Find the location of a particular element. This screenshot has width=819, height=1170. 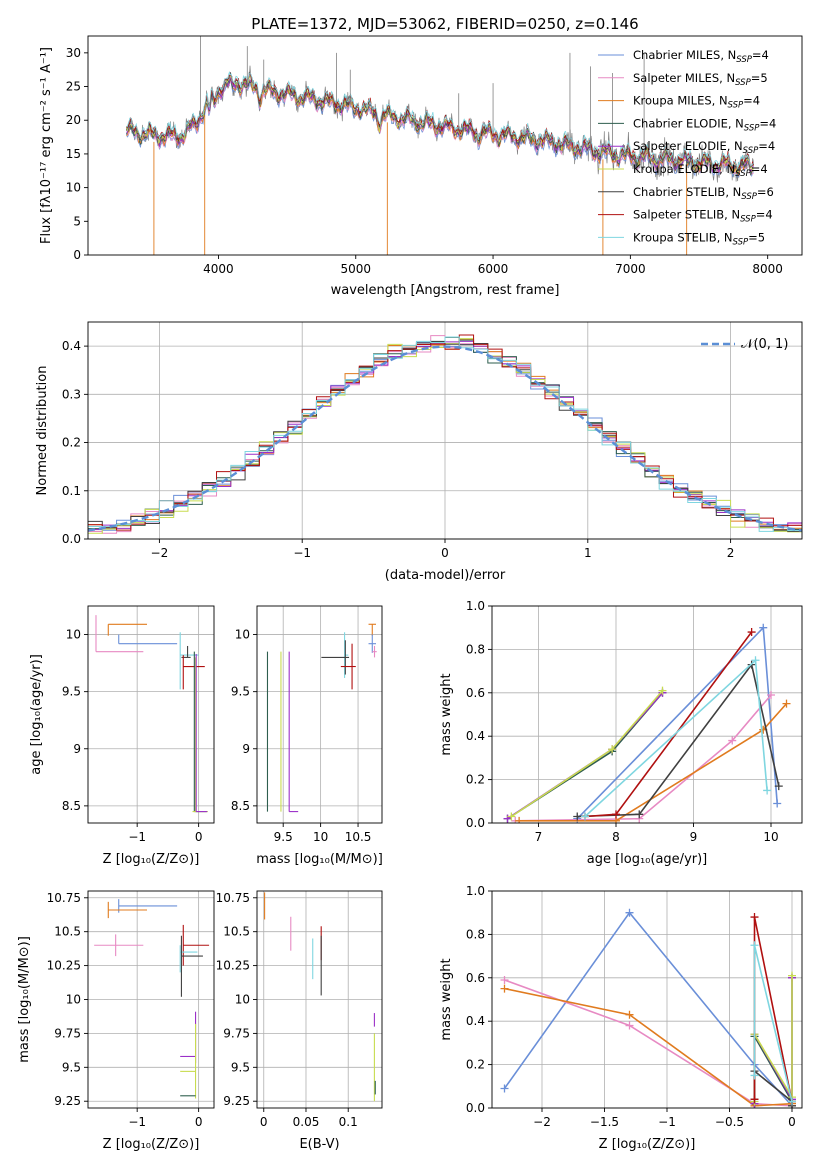

y-axis-label: age [log₁₀(age/yr)] is located at coordinates (36, 714).